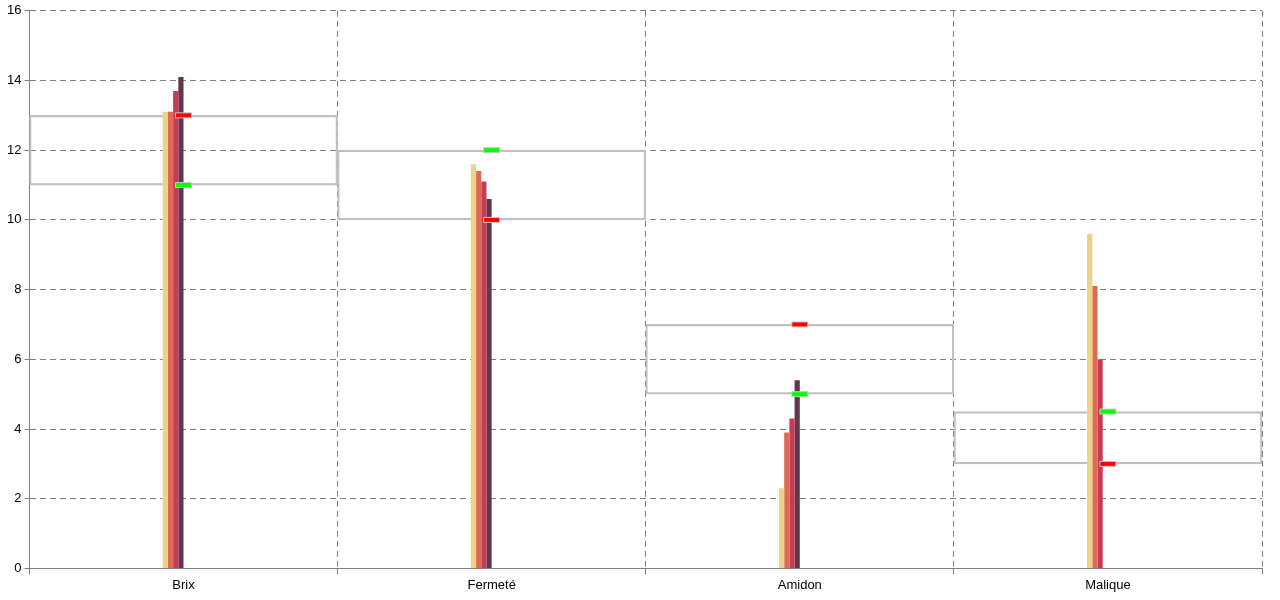 Image resolution: width=1280 pixels, height=600 pixels. What do you see at coordinates (184, 584) in the screenshot?
I see `x-tick-label: Brix` at bounding box center [184, 584].